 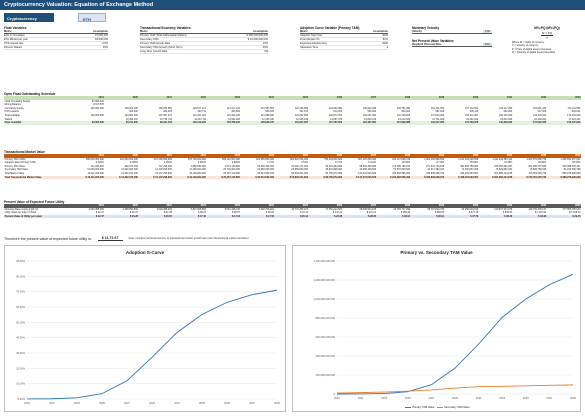 What do you see at coordinates (121, 216) in the screenshot?
I see `pv-cell: $ 20.28` at bounding box center [121, 216].